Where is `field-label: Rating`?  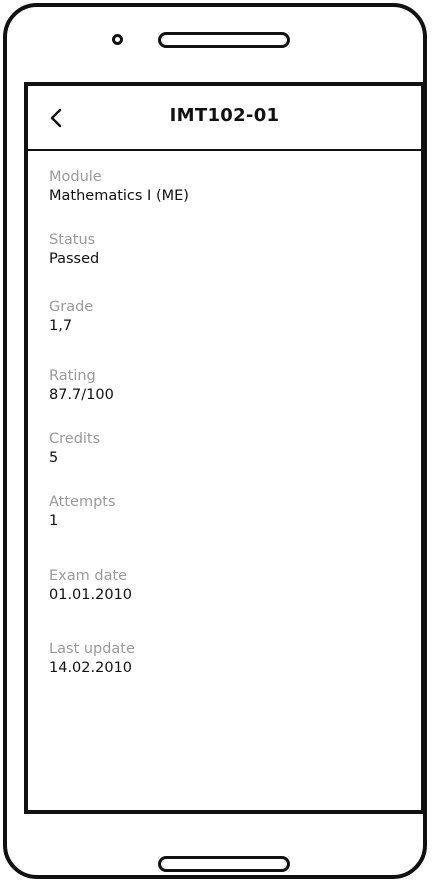
field-label: Rating is located at coordinates (72, 376).